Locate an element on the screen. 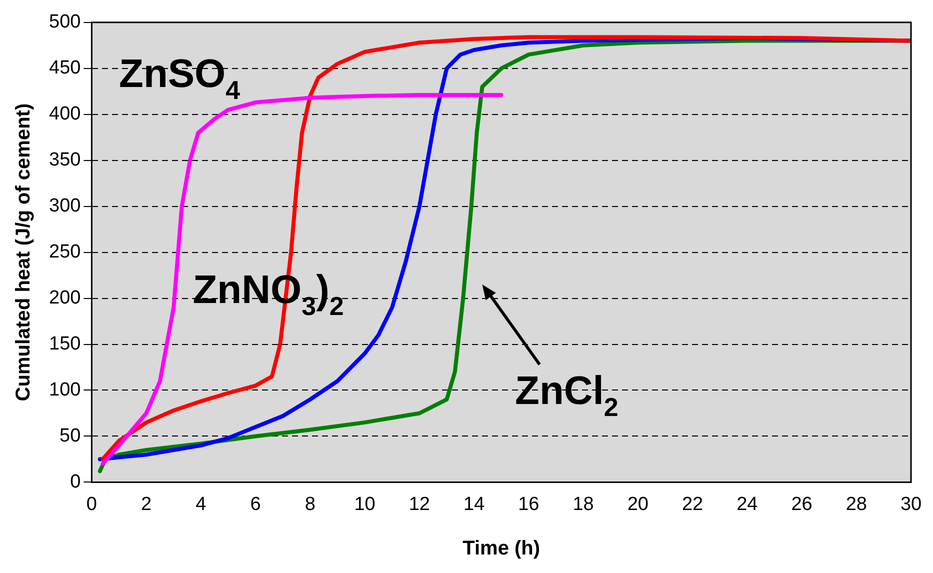  y-axis-title: Cumulated heat (J/g of cement) is located at coordinates (23, 252).